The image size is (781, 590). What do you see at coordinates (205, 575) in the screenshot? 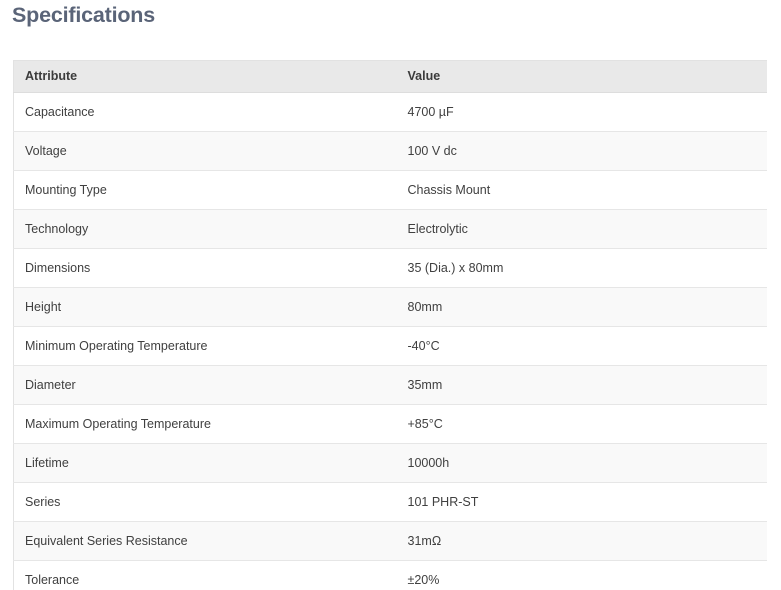
I see `cell-attribute: Tolerance` at bounding box center [205, 575].